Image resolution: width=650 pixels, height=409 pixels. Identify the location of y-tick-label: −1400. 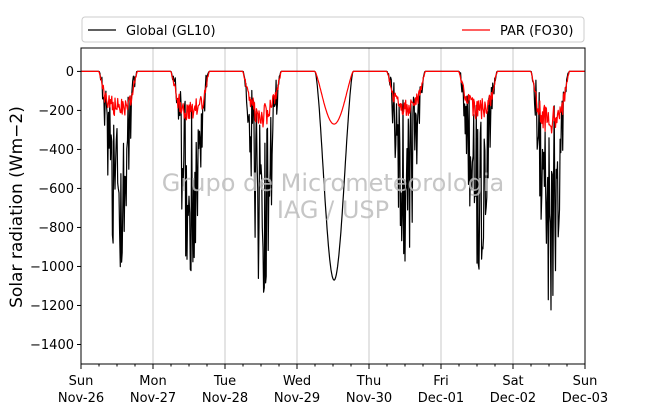
(52, 345).